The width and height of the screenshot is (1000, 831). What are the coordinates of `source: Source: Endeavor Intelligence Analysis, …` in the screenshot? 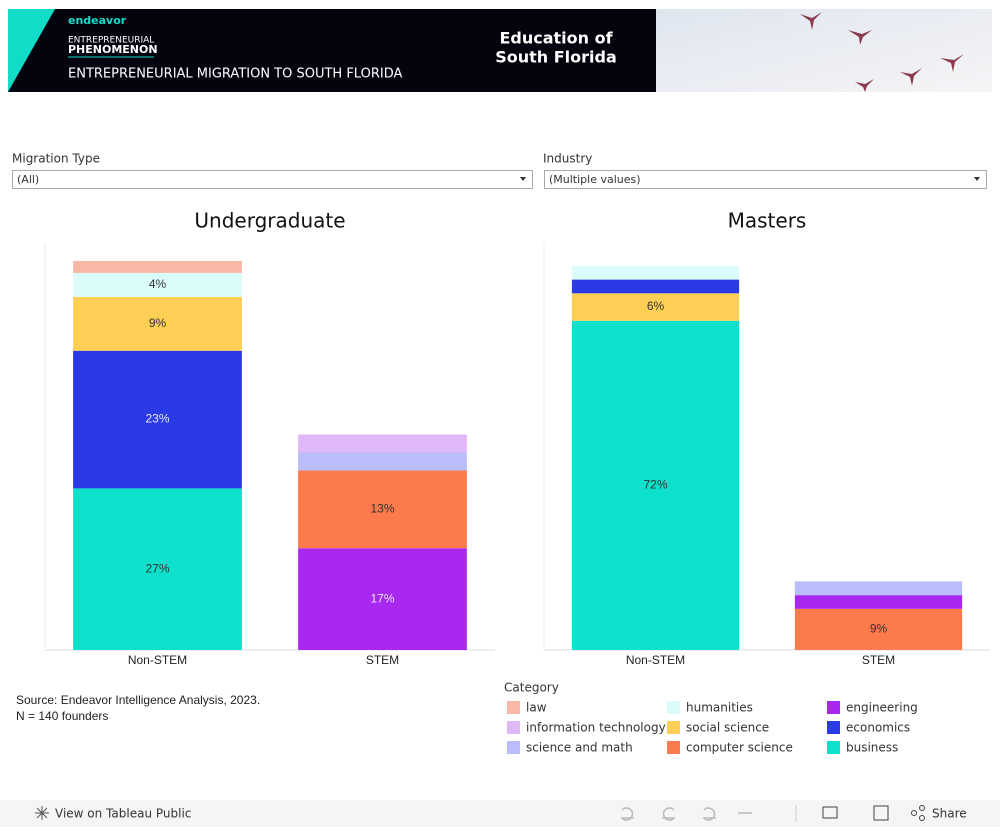 It's located at (138, 700).